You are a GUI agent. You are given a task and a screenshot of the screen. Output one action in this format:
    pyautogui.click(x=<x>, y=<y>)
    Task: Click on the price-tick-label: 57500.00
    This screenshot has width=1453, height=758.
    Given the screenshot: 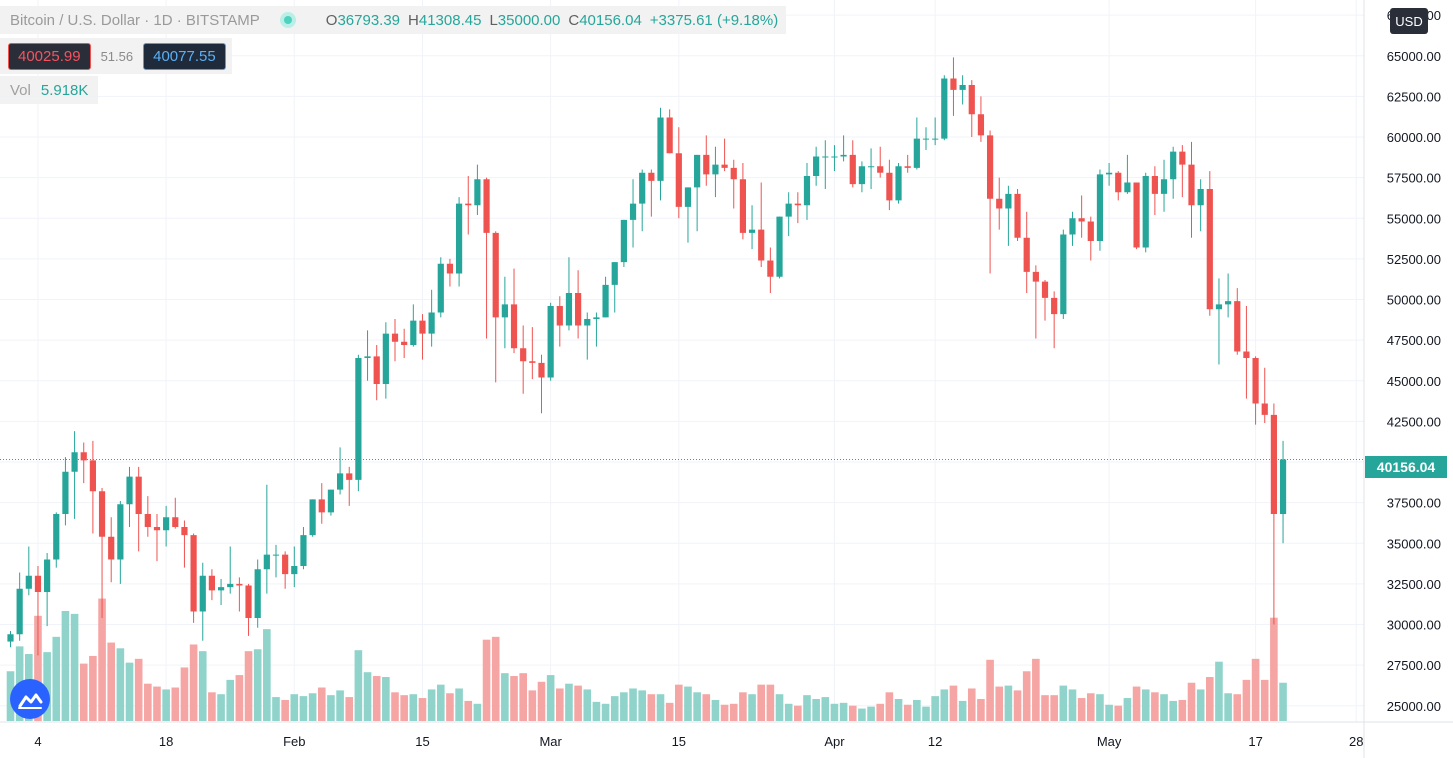 What is the action you would take?
    pyautogui.click(x=1414, y=178)
    